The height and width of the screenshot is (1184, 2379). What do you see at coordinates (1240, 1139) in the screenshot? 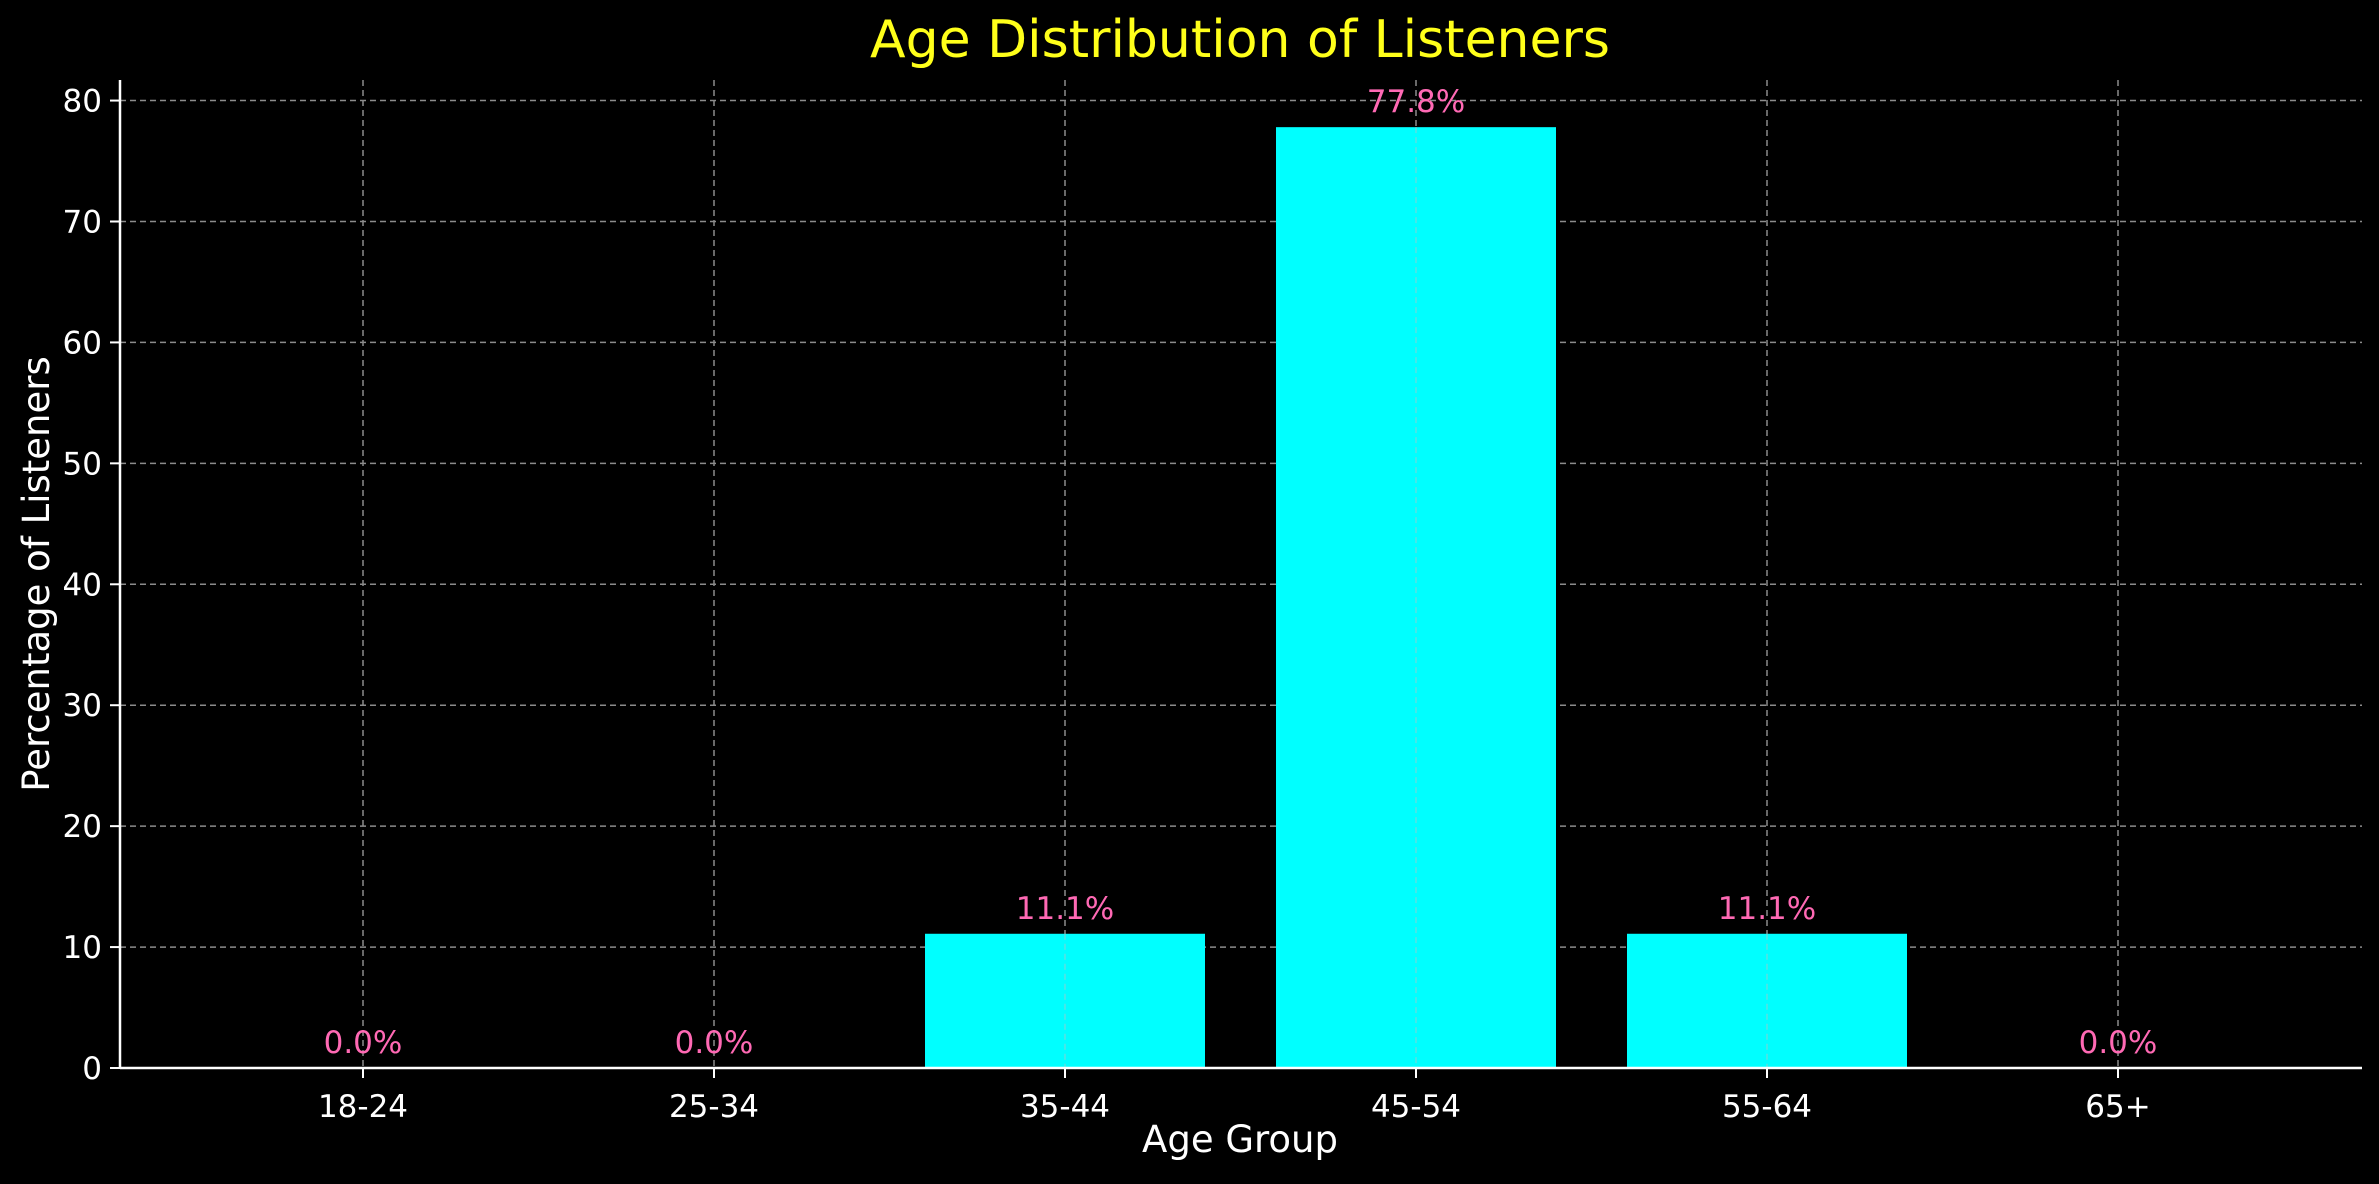
I see `x-axis-label: Age Group` at bounding box center [1240, 1139].